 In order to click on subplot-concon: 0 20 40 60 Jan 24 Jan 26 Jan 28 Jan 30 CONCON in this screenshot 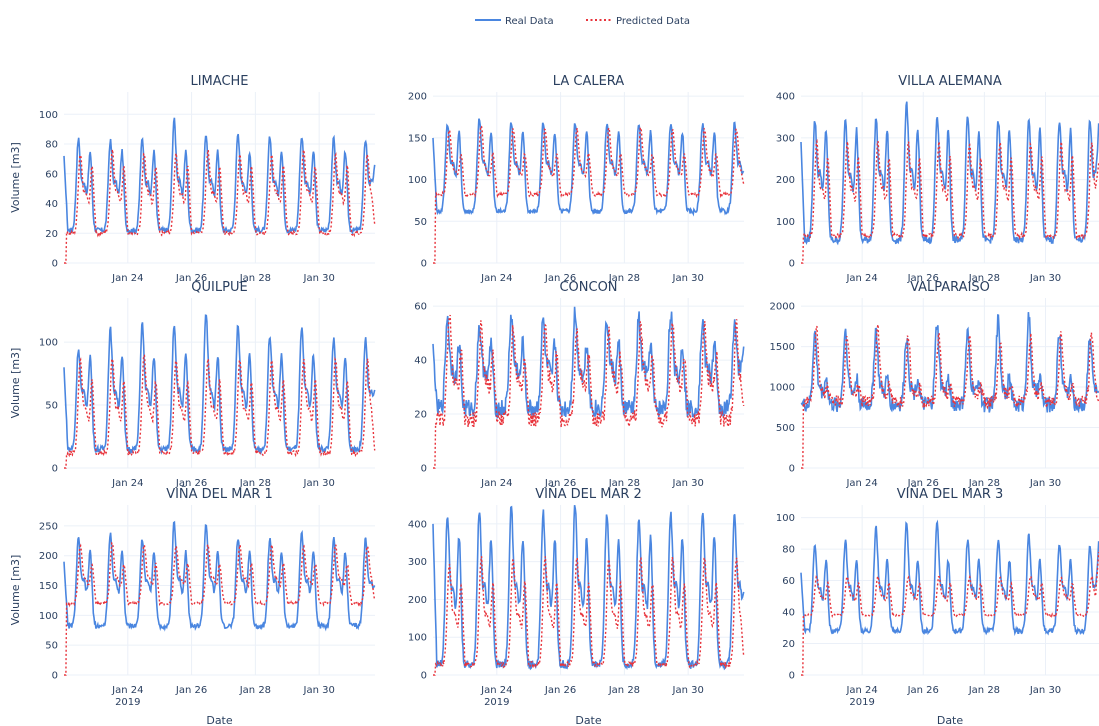, I will do `click(579, 384)`.